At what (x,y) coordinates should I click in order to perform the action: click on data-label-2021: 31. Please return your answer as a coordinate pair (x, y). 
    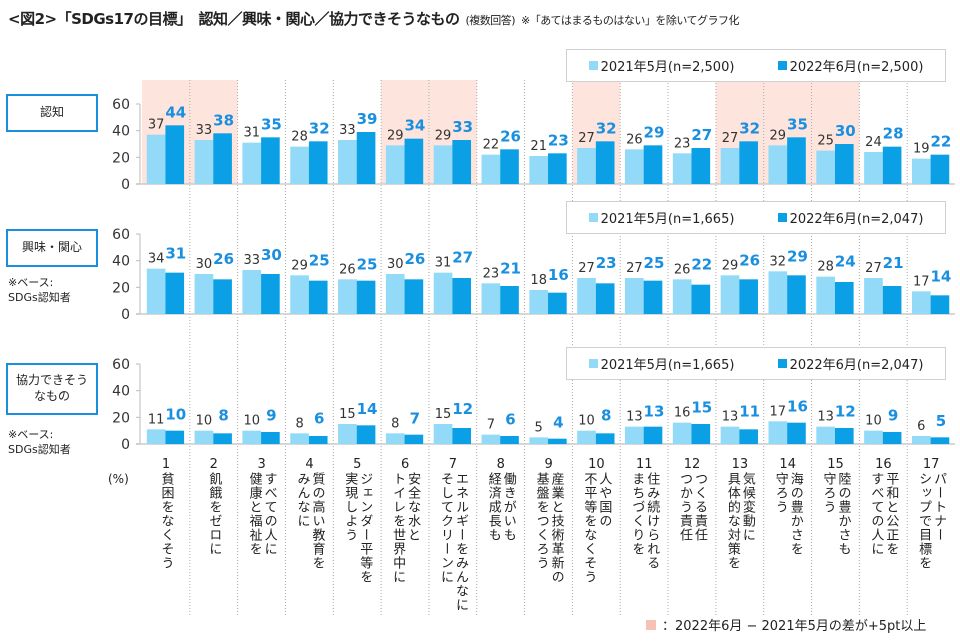
    Looking at the image, I should click on (443, 263).